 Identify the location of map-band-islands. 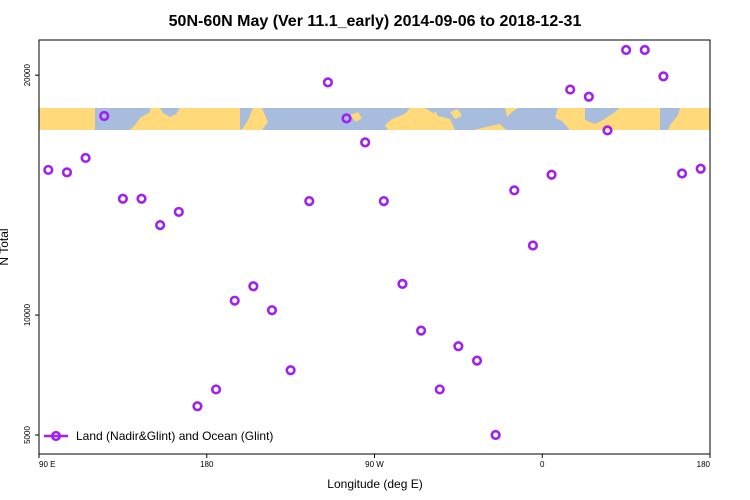
(406, 115).